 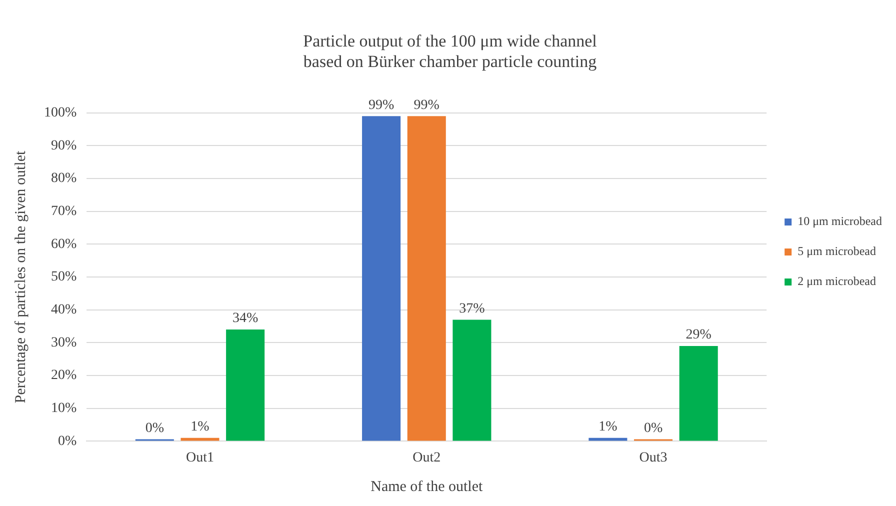 I want to click on x-tick-label: Out1, so click(x=200, y=458).